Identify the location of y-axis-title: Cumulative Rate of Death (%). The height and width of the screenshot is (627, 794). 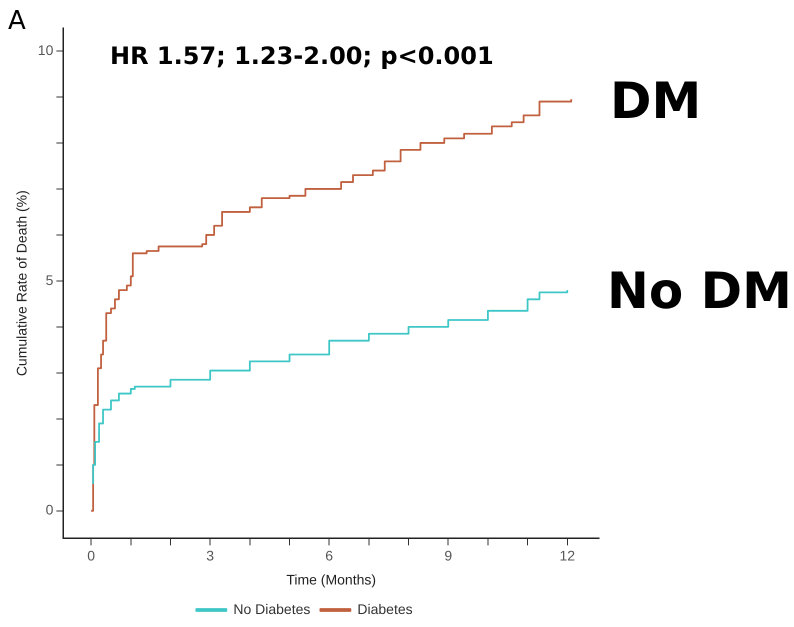
(21, 283).